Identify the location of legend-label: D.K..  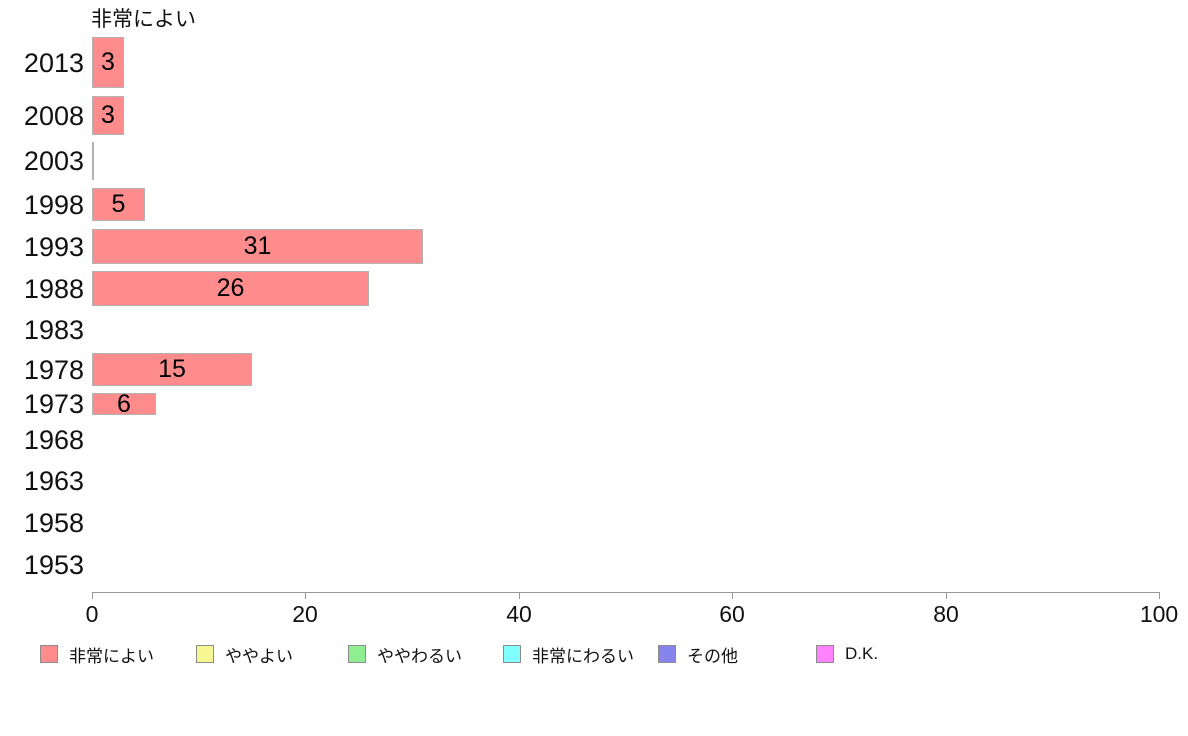
(862, 653).